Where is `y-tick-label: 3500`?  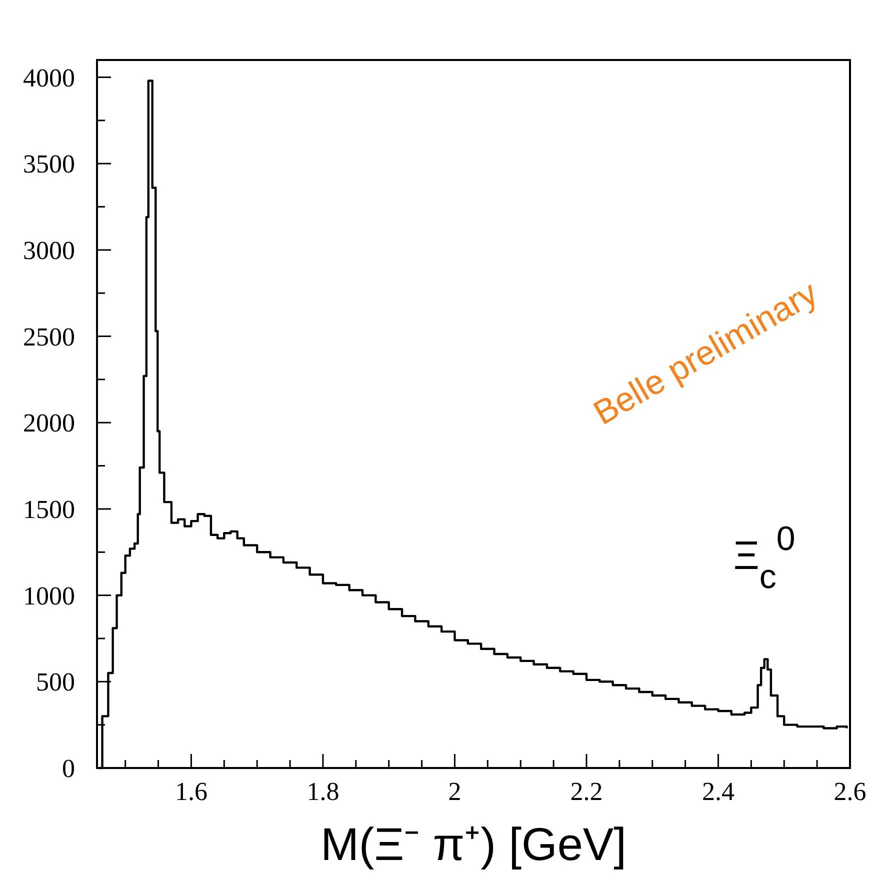 y-tick-label: 3500 is located at coordinates (49, 164).